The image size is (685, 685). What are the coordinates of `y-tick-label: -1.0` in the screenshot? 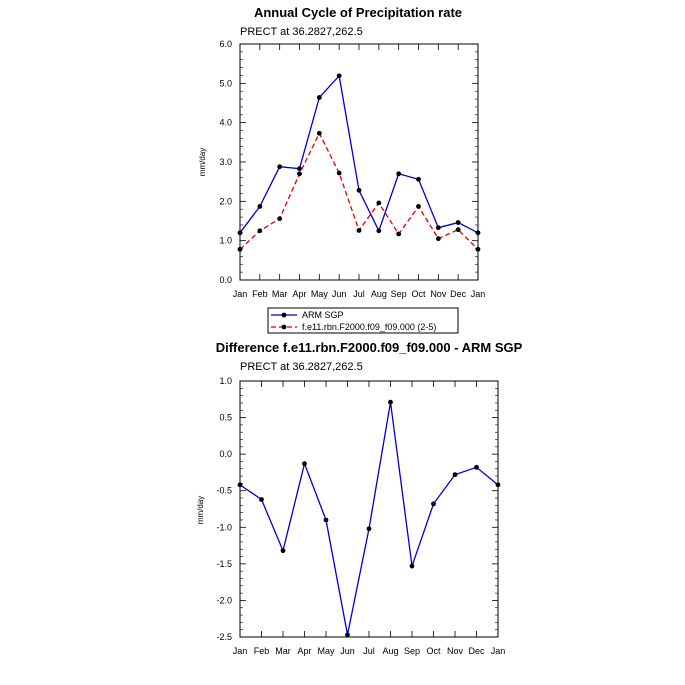 It's located at (224, 527).